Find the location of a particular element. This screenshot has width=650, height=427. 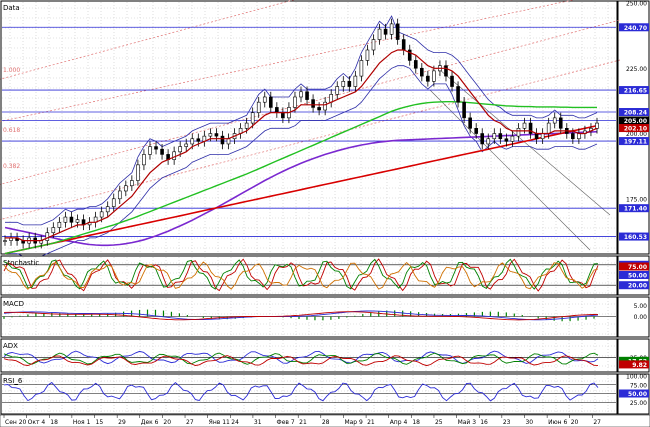

x-tick-label: 16 is located at coordinates (484, 422).